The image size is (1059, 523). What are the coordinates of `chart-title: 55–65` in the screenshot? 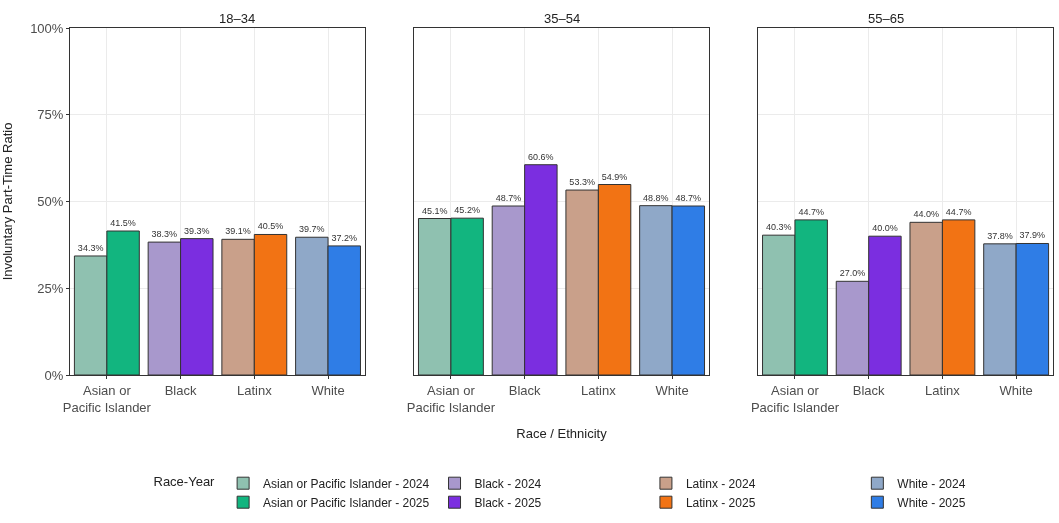 It's located at (886, 18).